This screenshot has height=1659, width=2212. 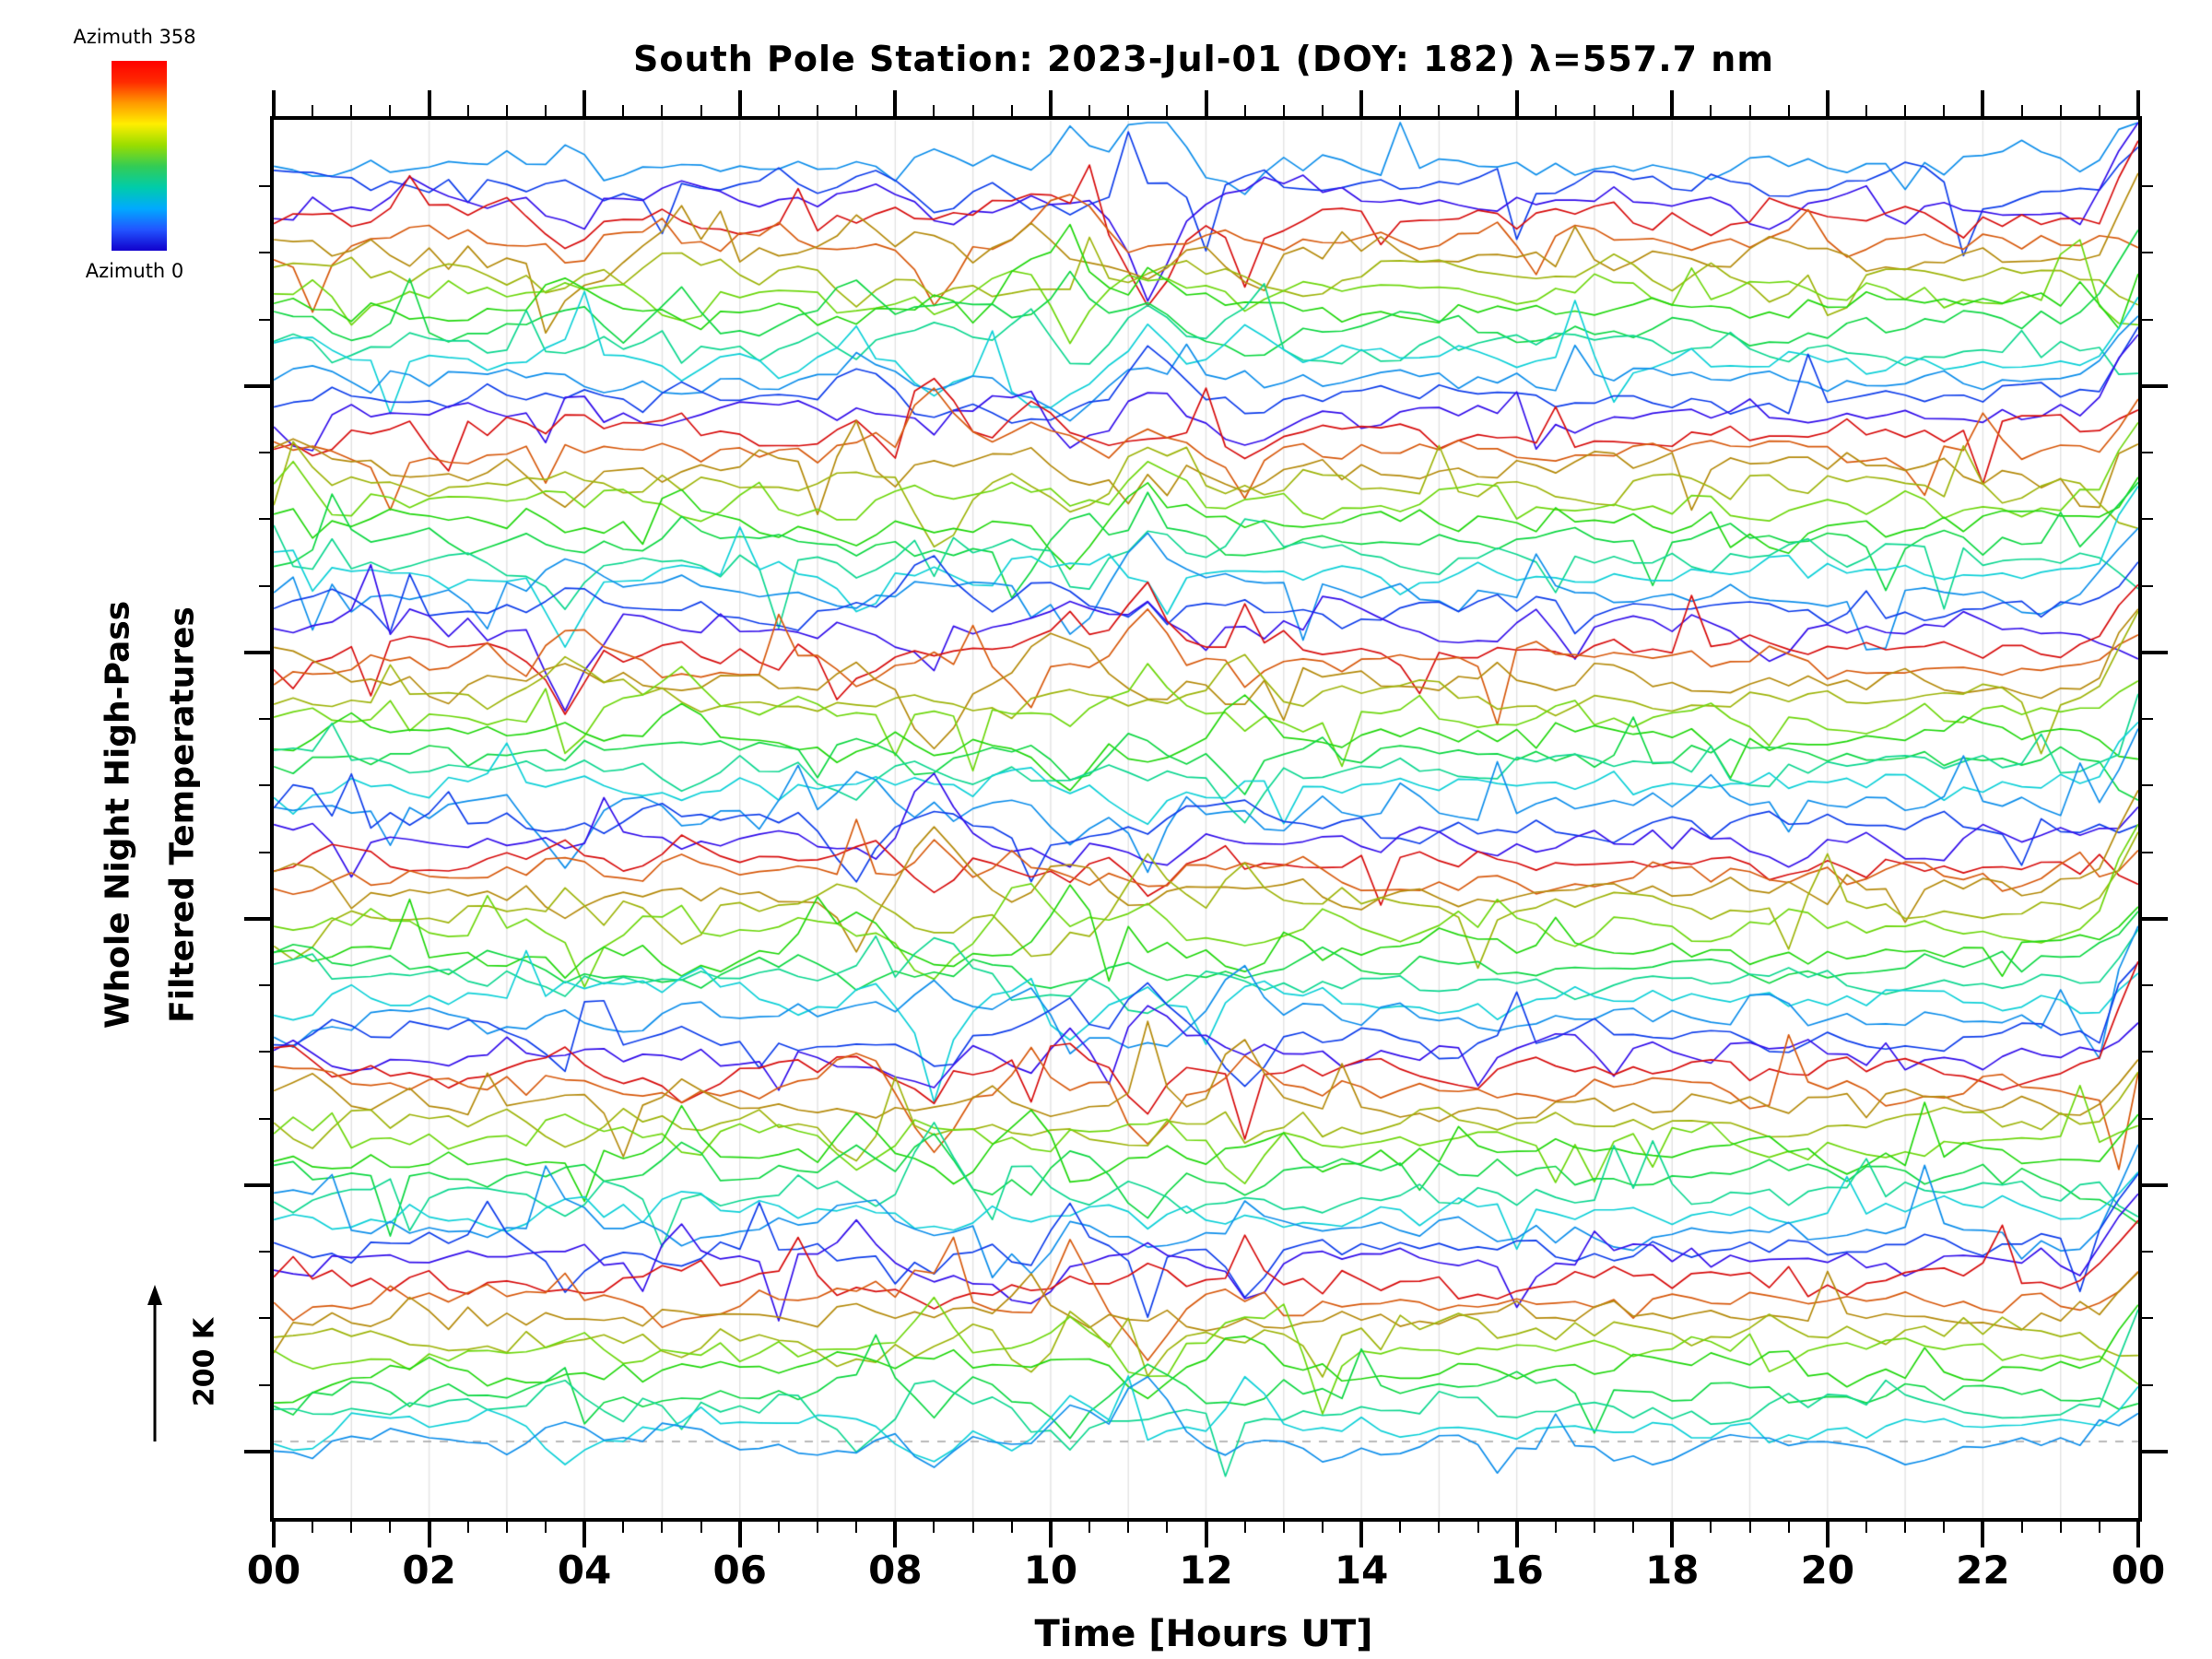 I want to click on x-tick-labels: 00 02 04 06 08 10 12 14 16 18 20 22 00, so click(x=1206, y=1575).